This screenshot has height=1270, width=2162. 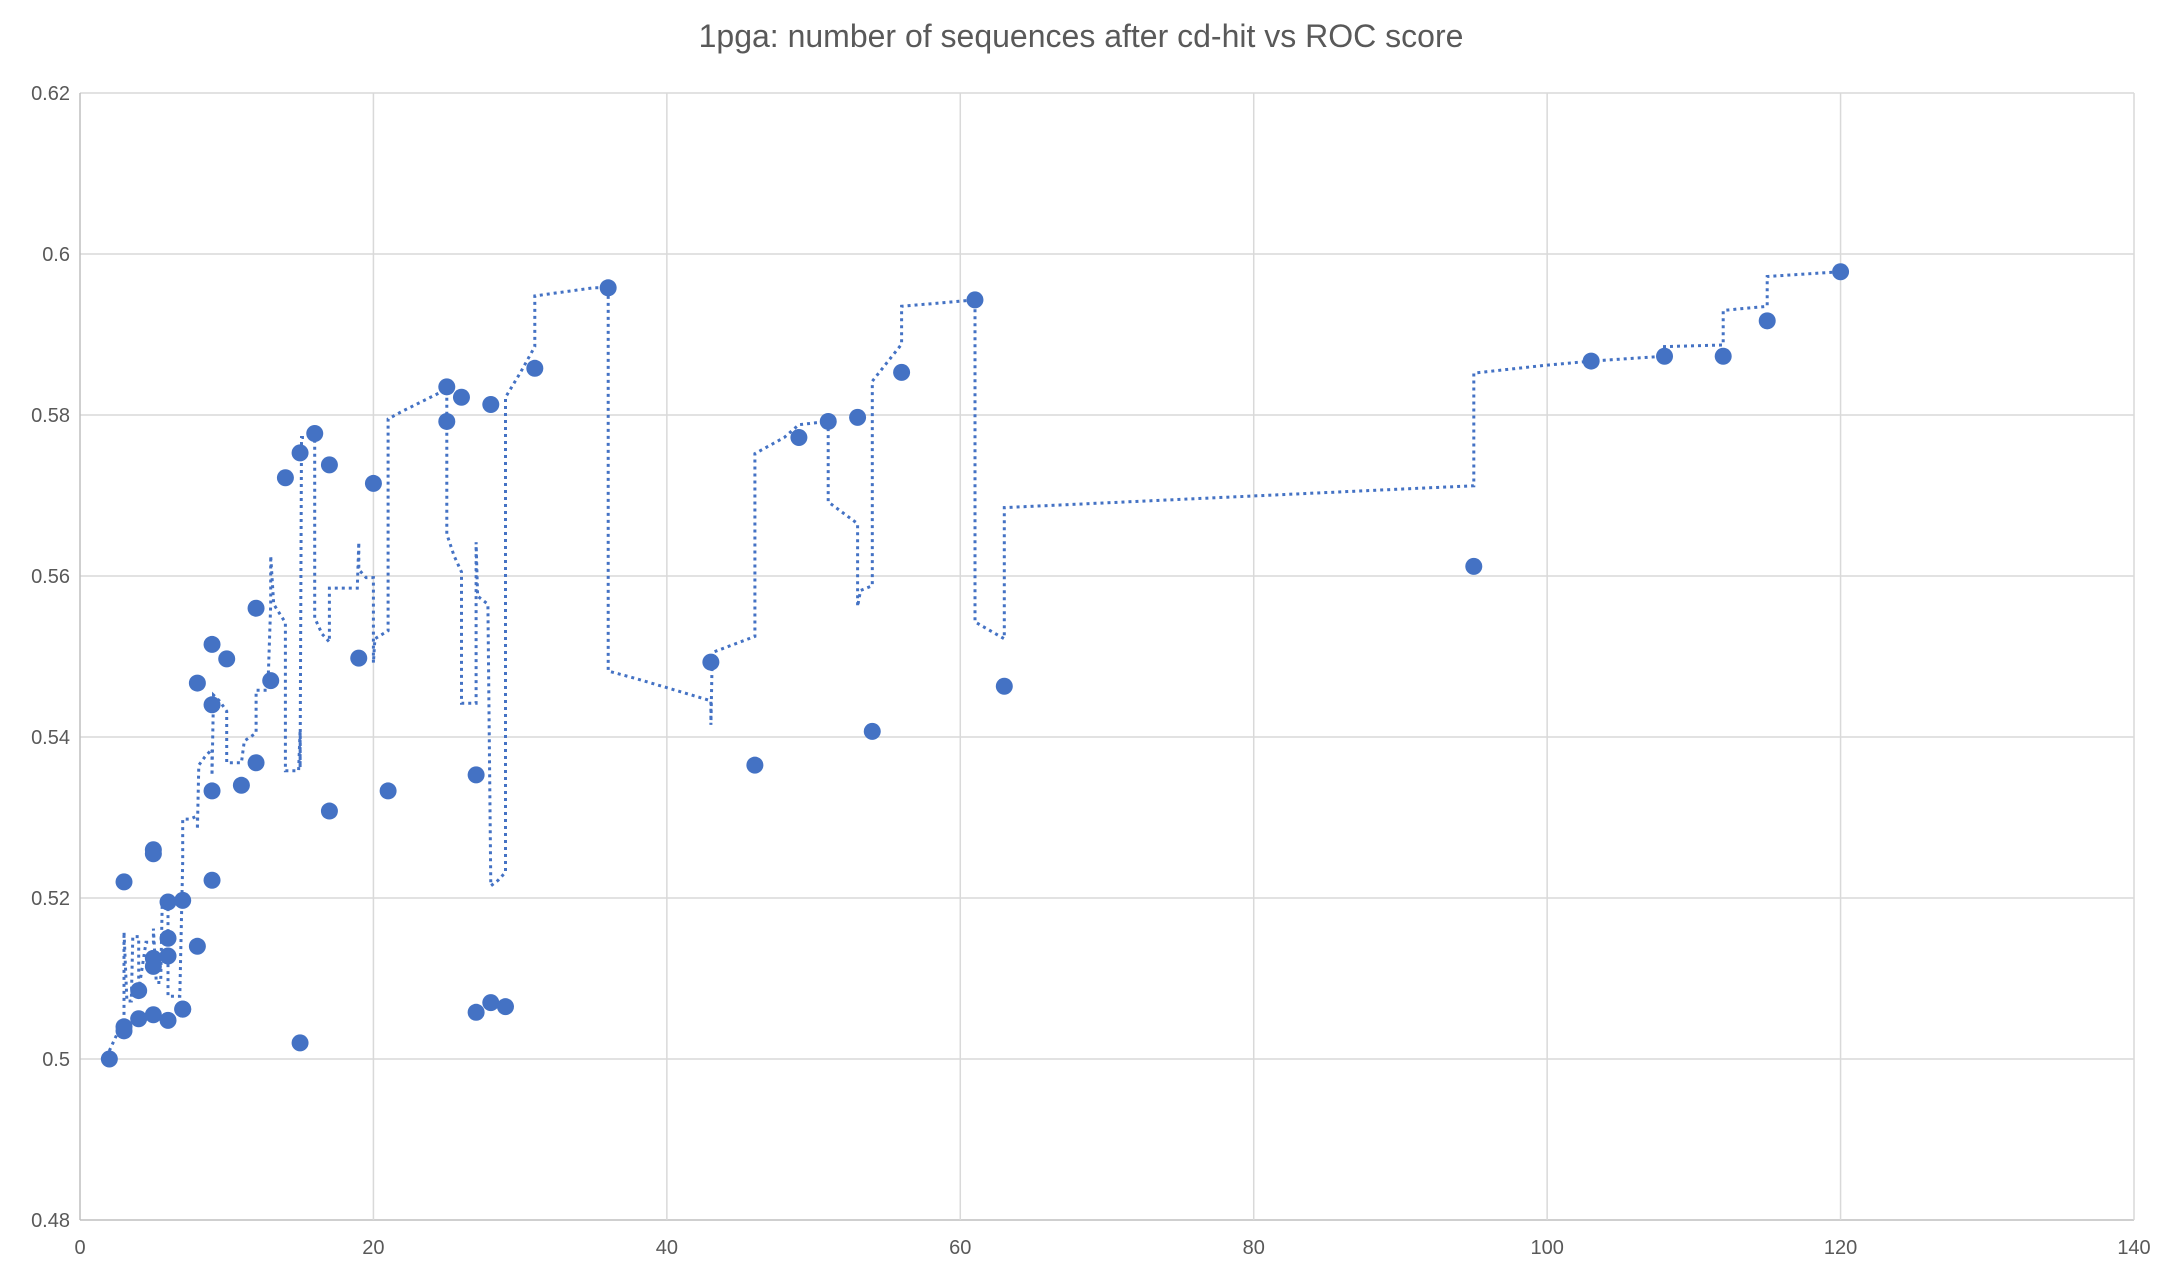 I want to click on y-tick-label: 0.5, so click(x=56, y=1060).